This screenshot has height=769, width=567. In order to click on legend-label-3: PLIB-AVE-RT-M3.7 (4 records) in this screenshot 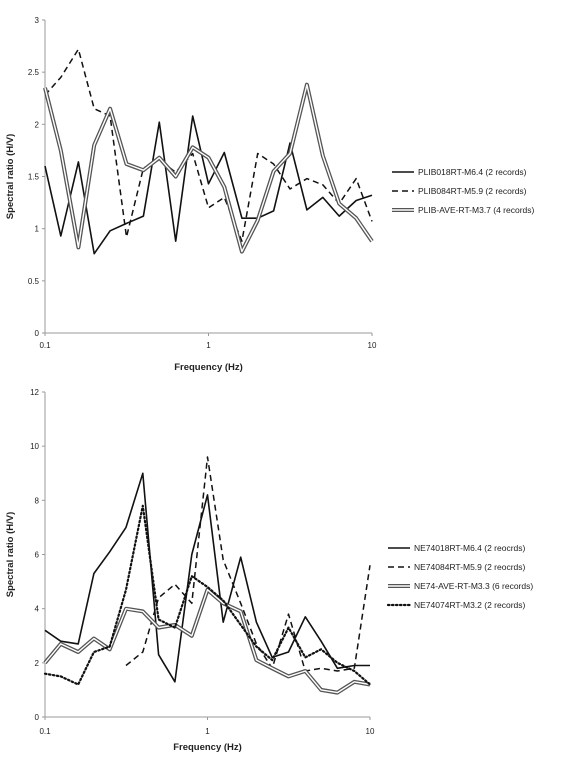, I will do `click(476, 210)`.